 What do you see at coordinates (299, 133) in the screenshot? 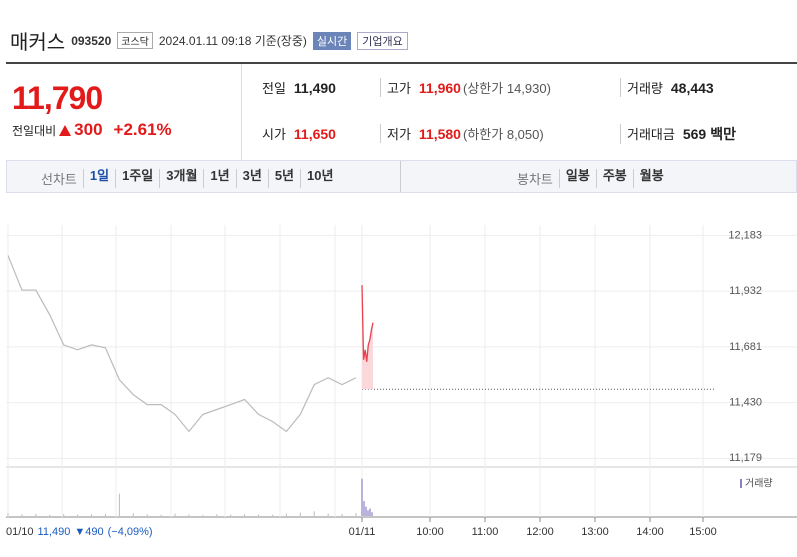
I see `summary-cell: 시가 11,650` at bounding box center [299, 133].